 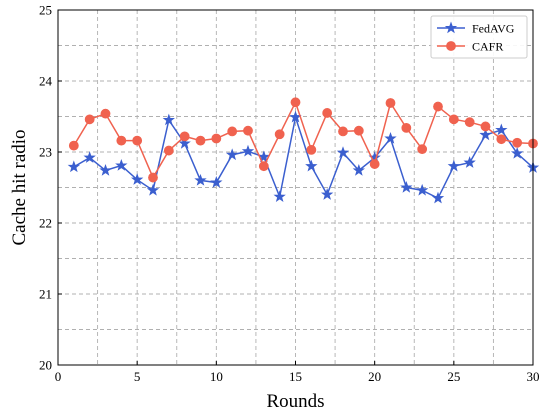 I want to click on y-tick-label: 24, so click(x=46, y=81).